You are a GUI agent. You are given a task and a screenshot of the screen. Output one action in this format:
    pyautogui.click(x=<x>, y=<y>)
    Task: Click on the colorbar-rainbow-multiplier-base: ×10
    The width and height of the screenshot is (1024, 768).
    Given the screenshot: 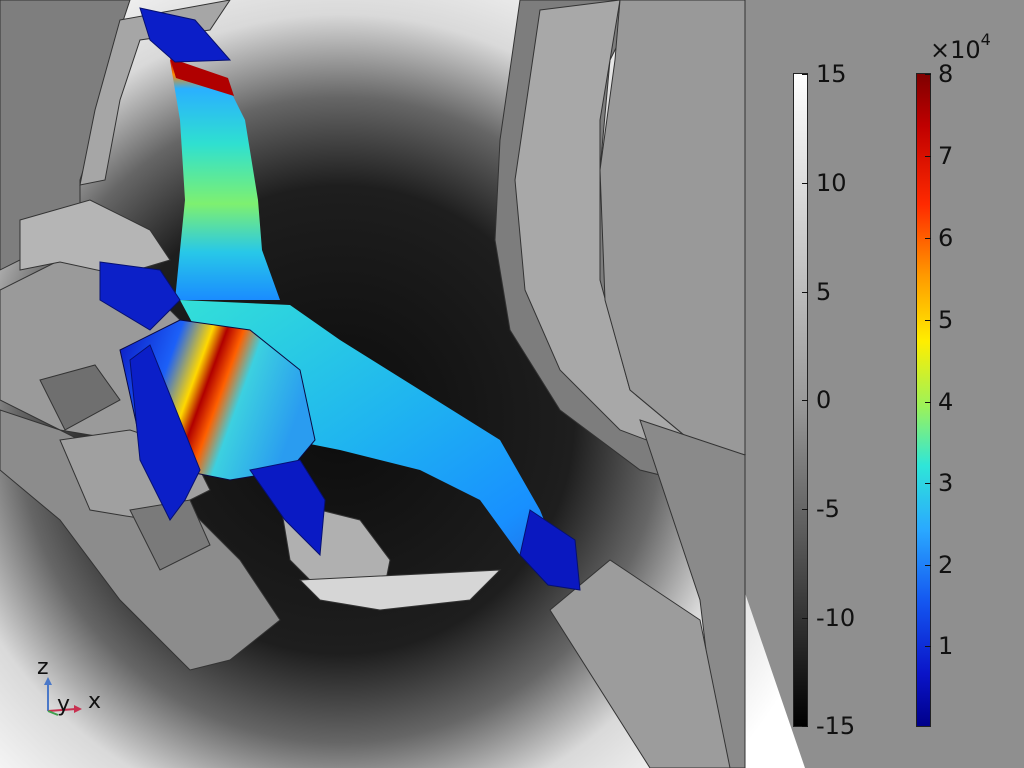 What is the action you would take?
    pyautogui.click(x=955, y=50)
    